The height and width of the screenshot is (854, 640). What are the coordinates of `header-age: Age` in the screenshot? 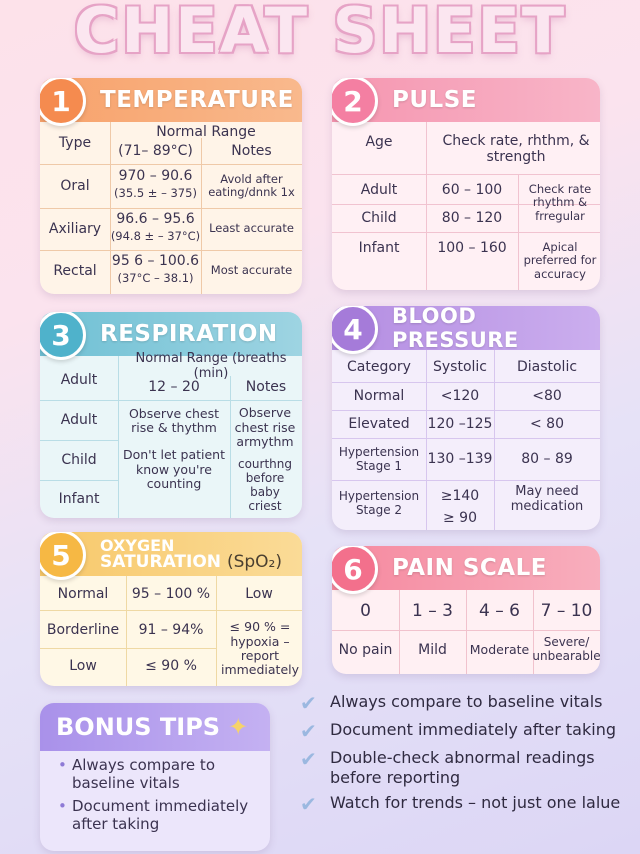 It's located at (379, 141).